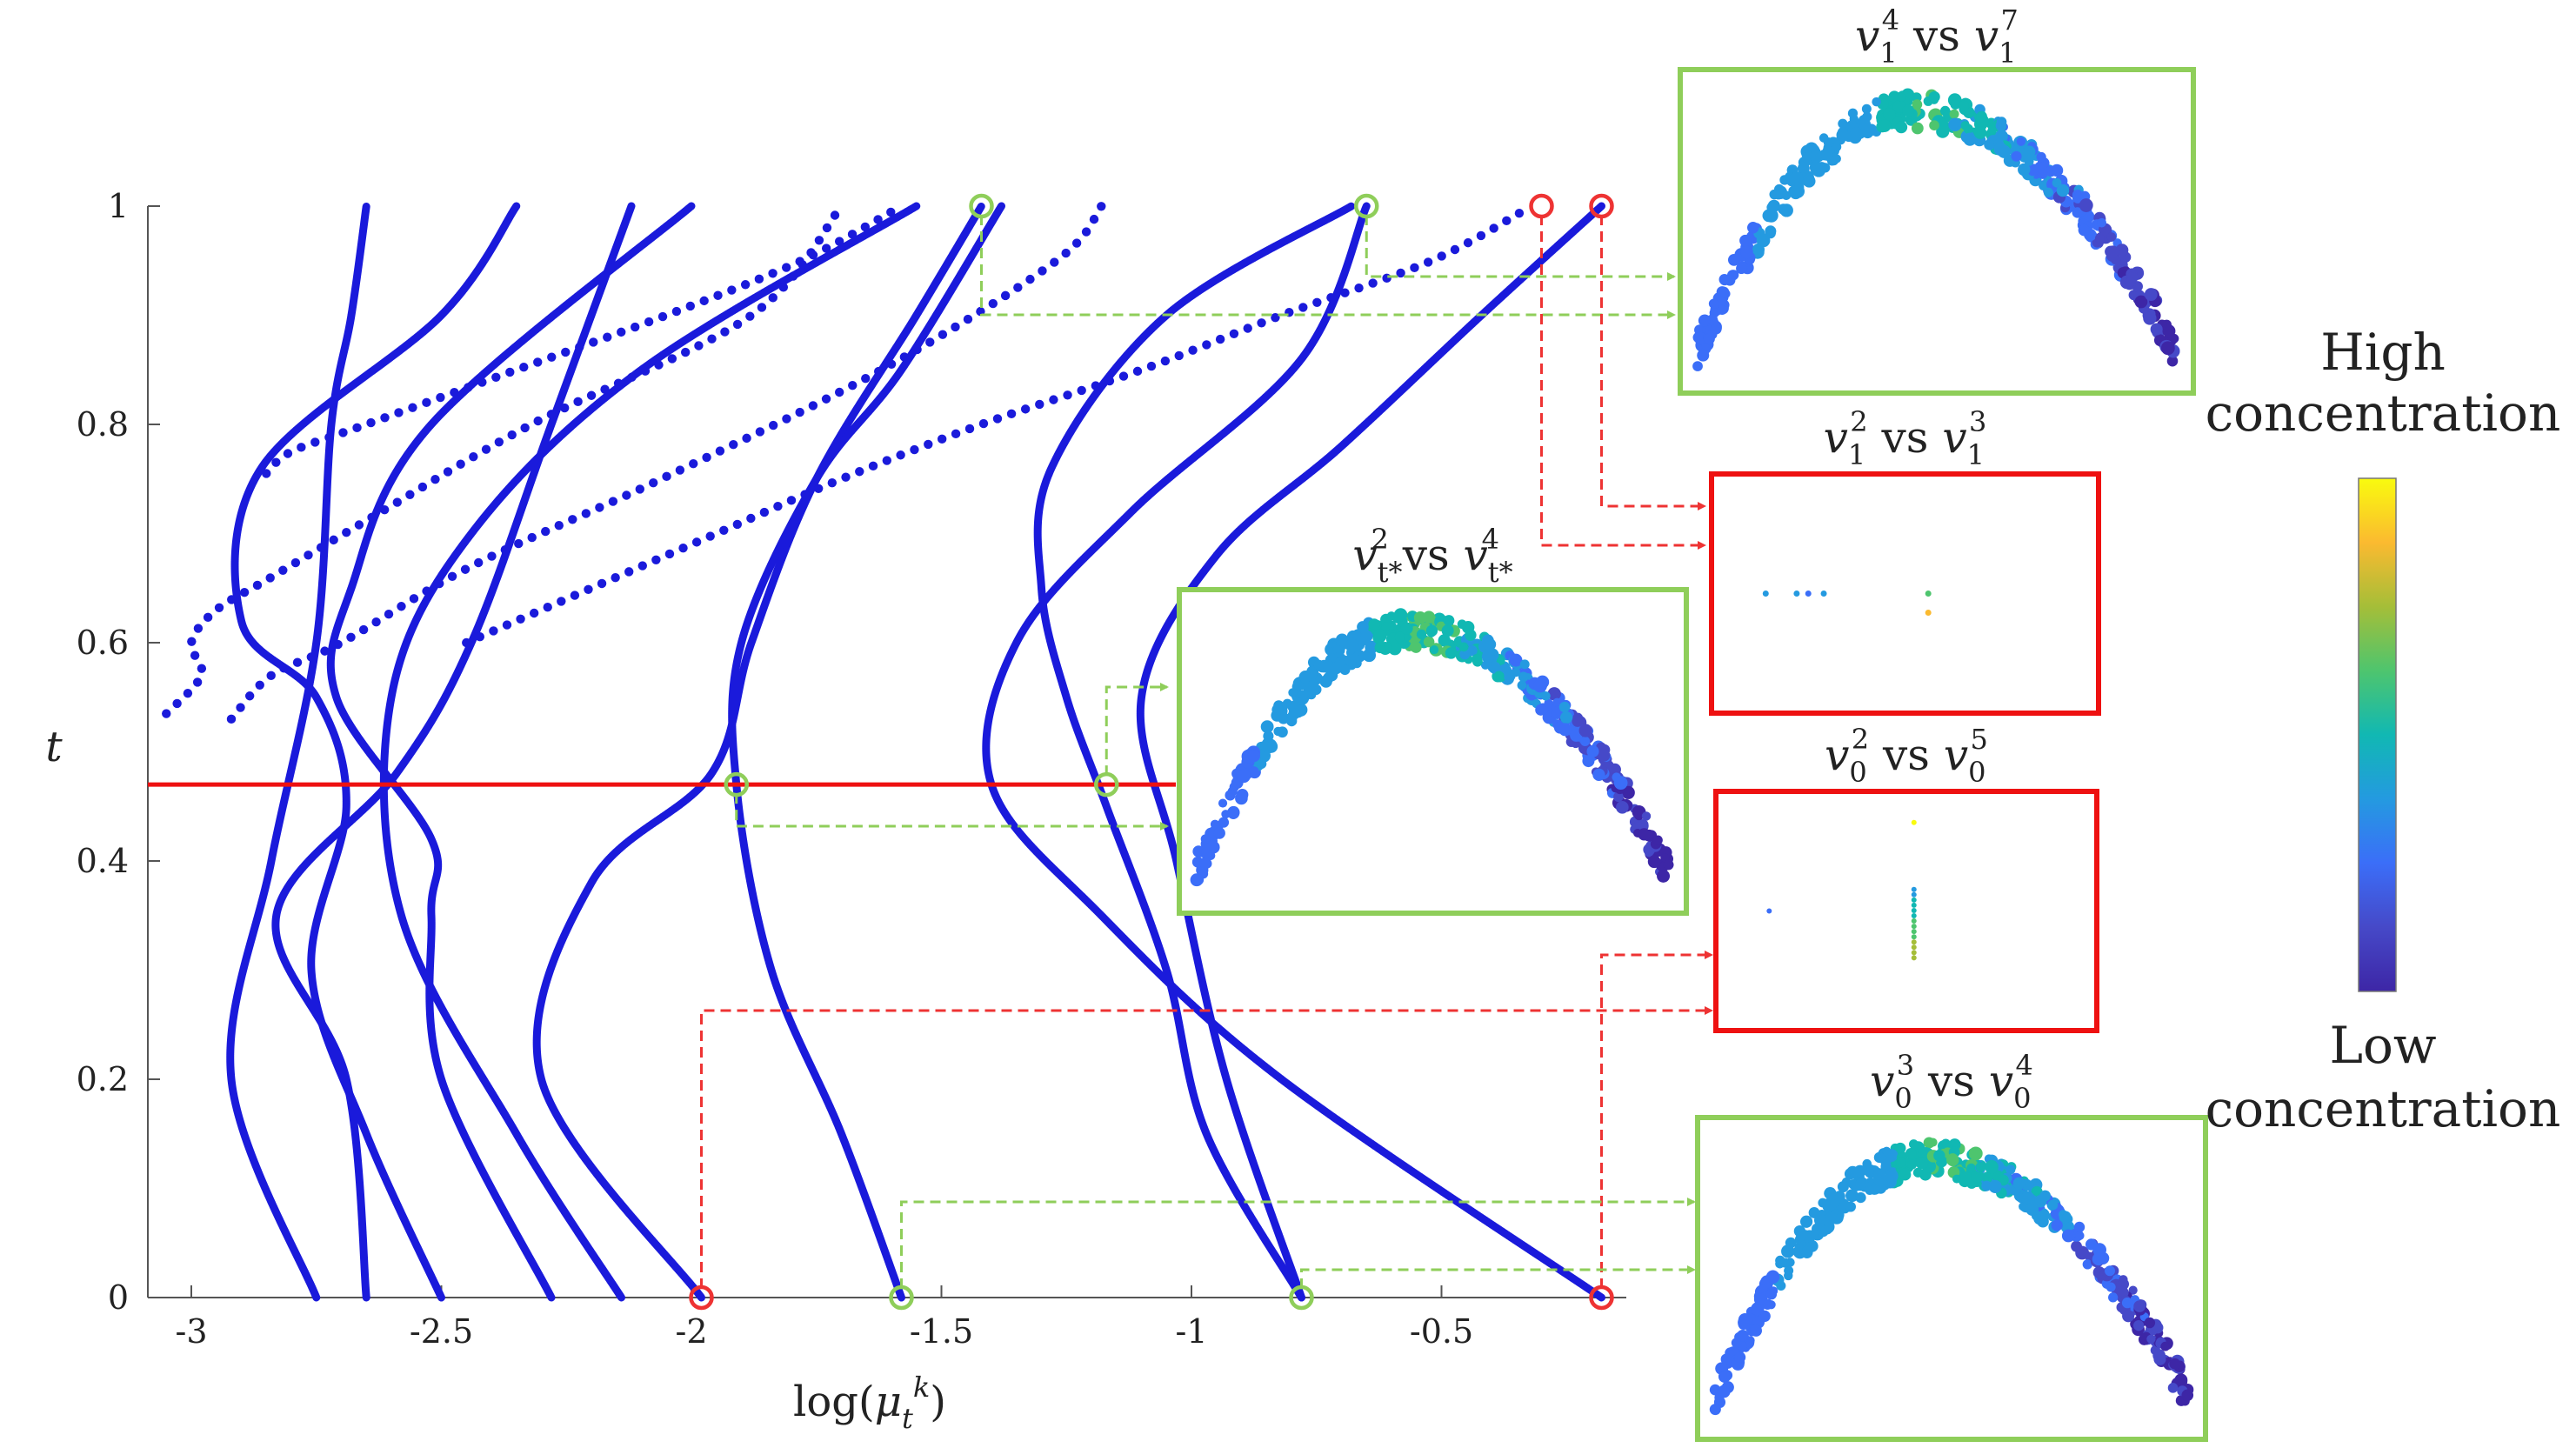  Describe the element at coordinates (375, 752) in the screenshot. I see `trajectory-line` at that location.